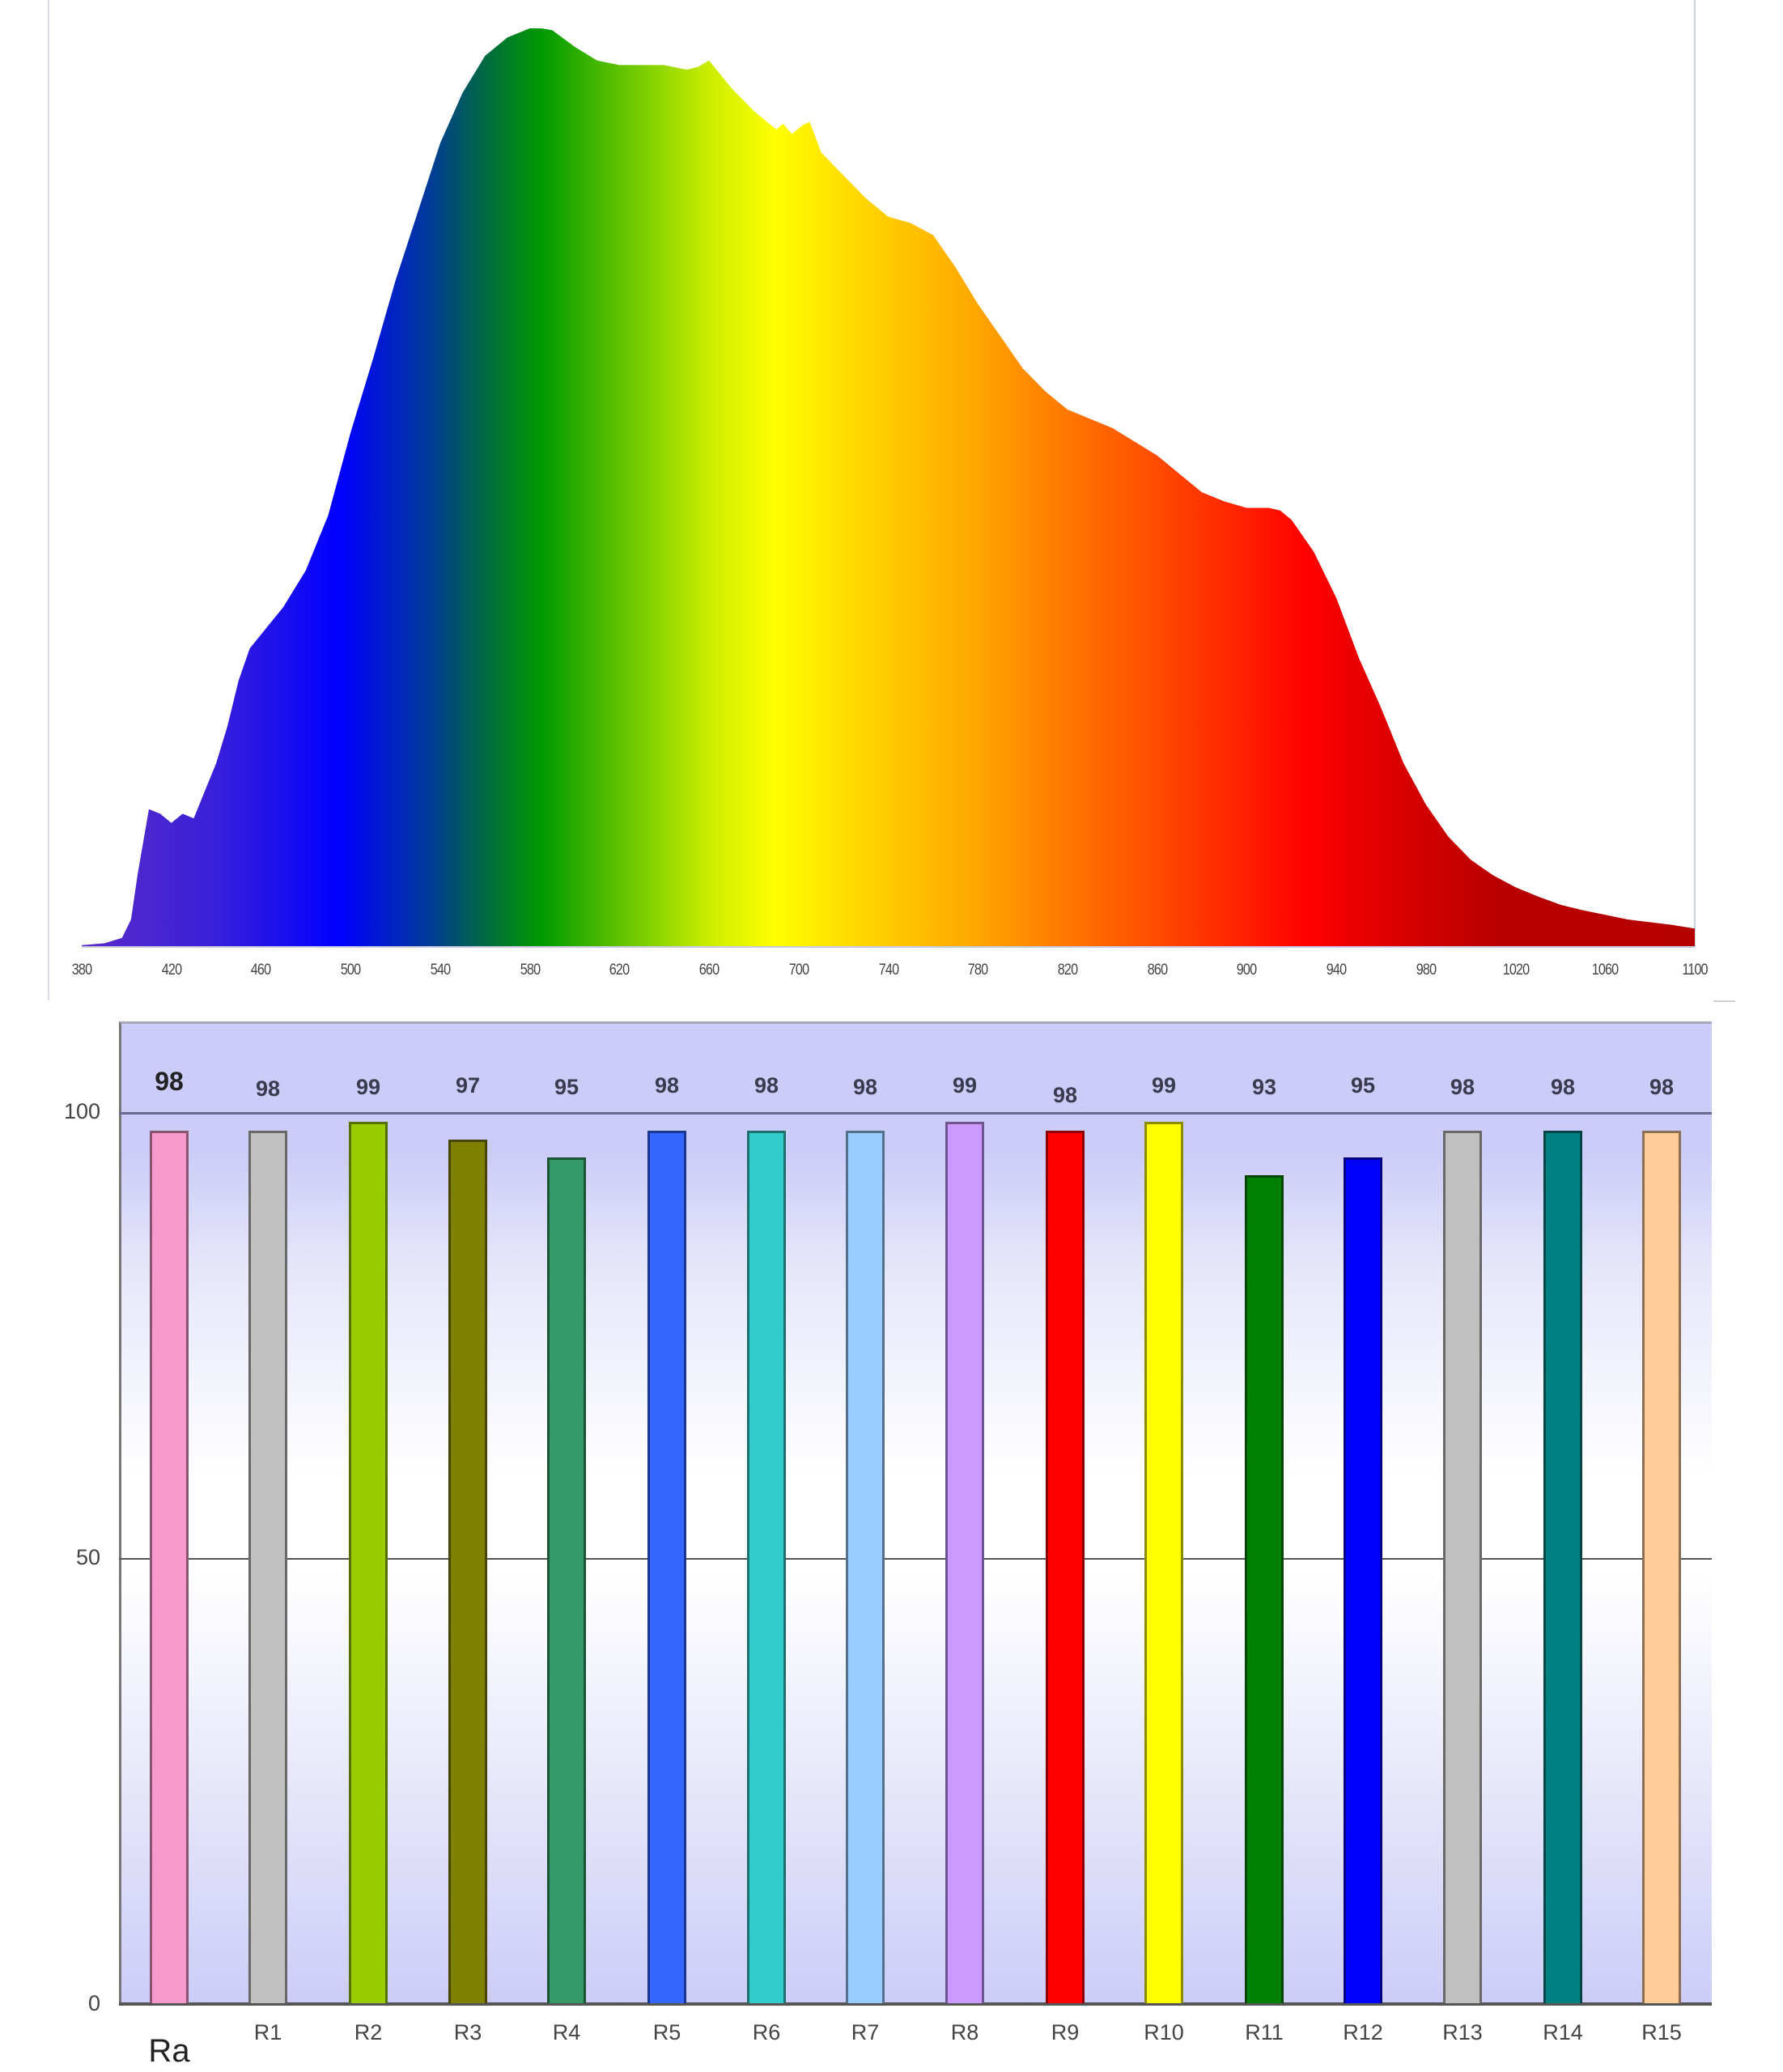 Image resolution: width=1783 pixels, height=2072 pixels. I want to click on x-tick-580: 580, so click(530, 970).